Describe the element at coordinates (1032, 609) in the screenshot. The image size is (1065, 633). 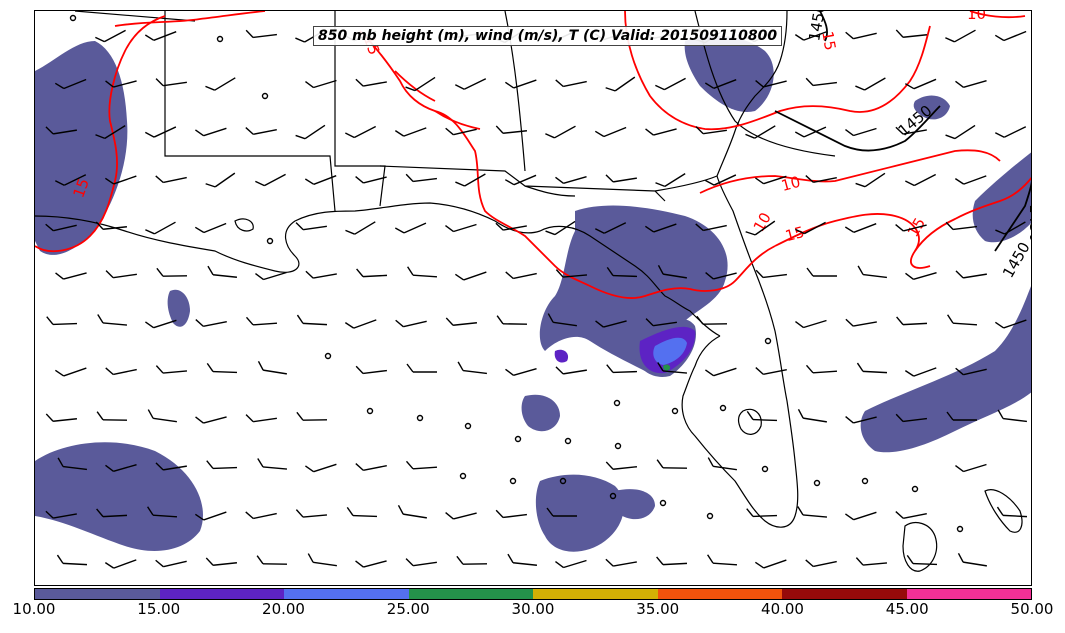
I see `colorbar-tick: 50.00` at that location.